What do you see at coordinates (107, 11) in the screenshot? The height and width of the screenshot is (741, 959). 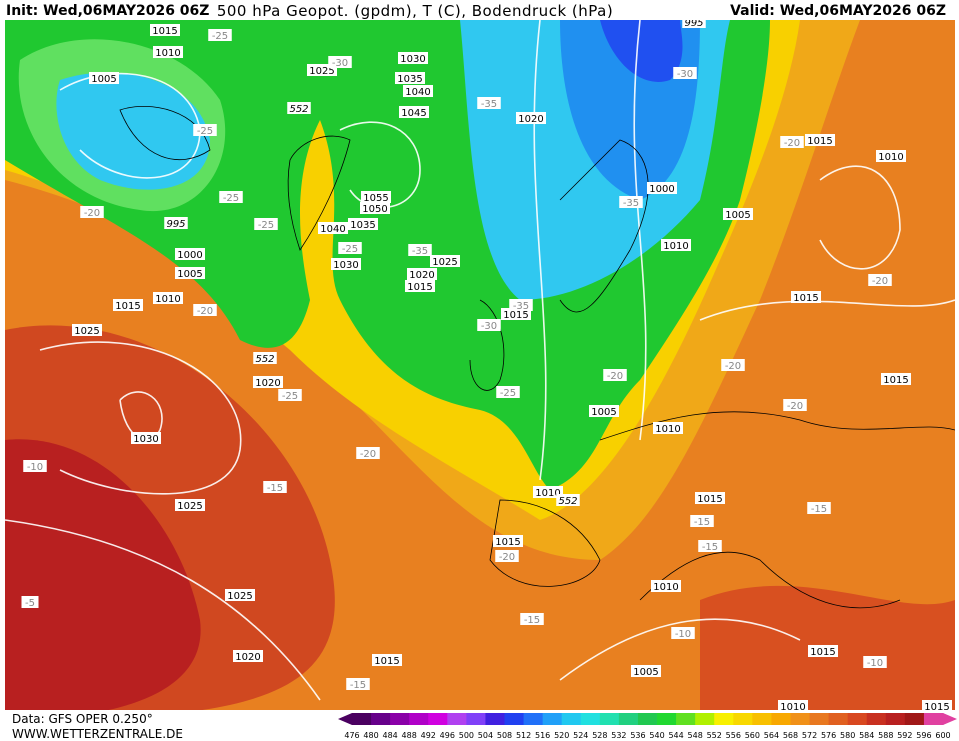 I see `init-time: Init: Wed,06MAY2026 06Z` at bounding box center [107, 11].